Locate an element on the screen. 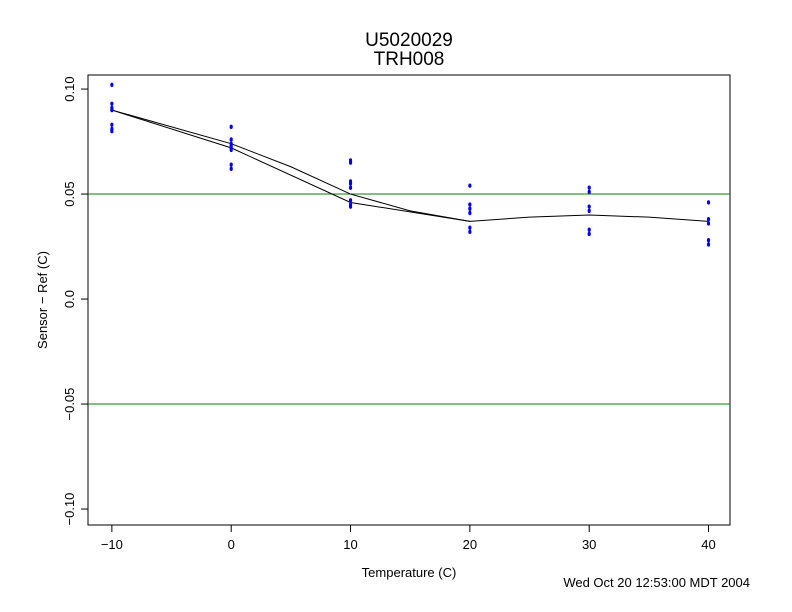  x-axis-label: Temperature (C) is located at coordinates (409, 572).